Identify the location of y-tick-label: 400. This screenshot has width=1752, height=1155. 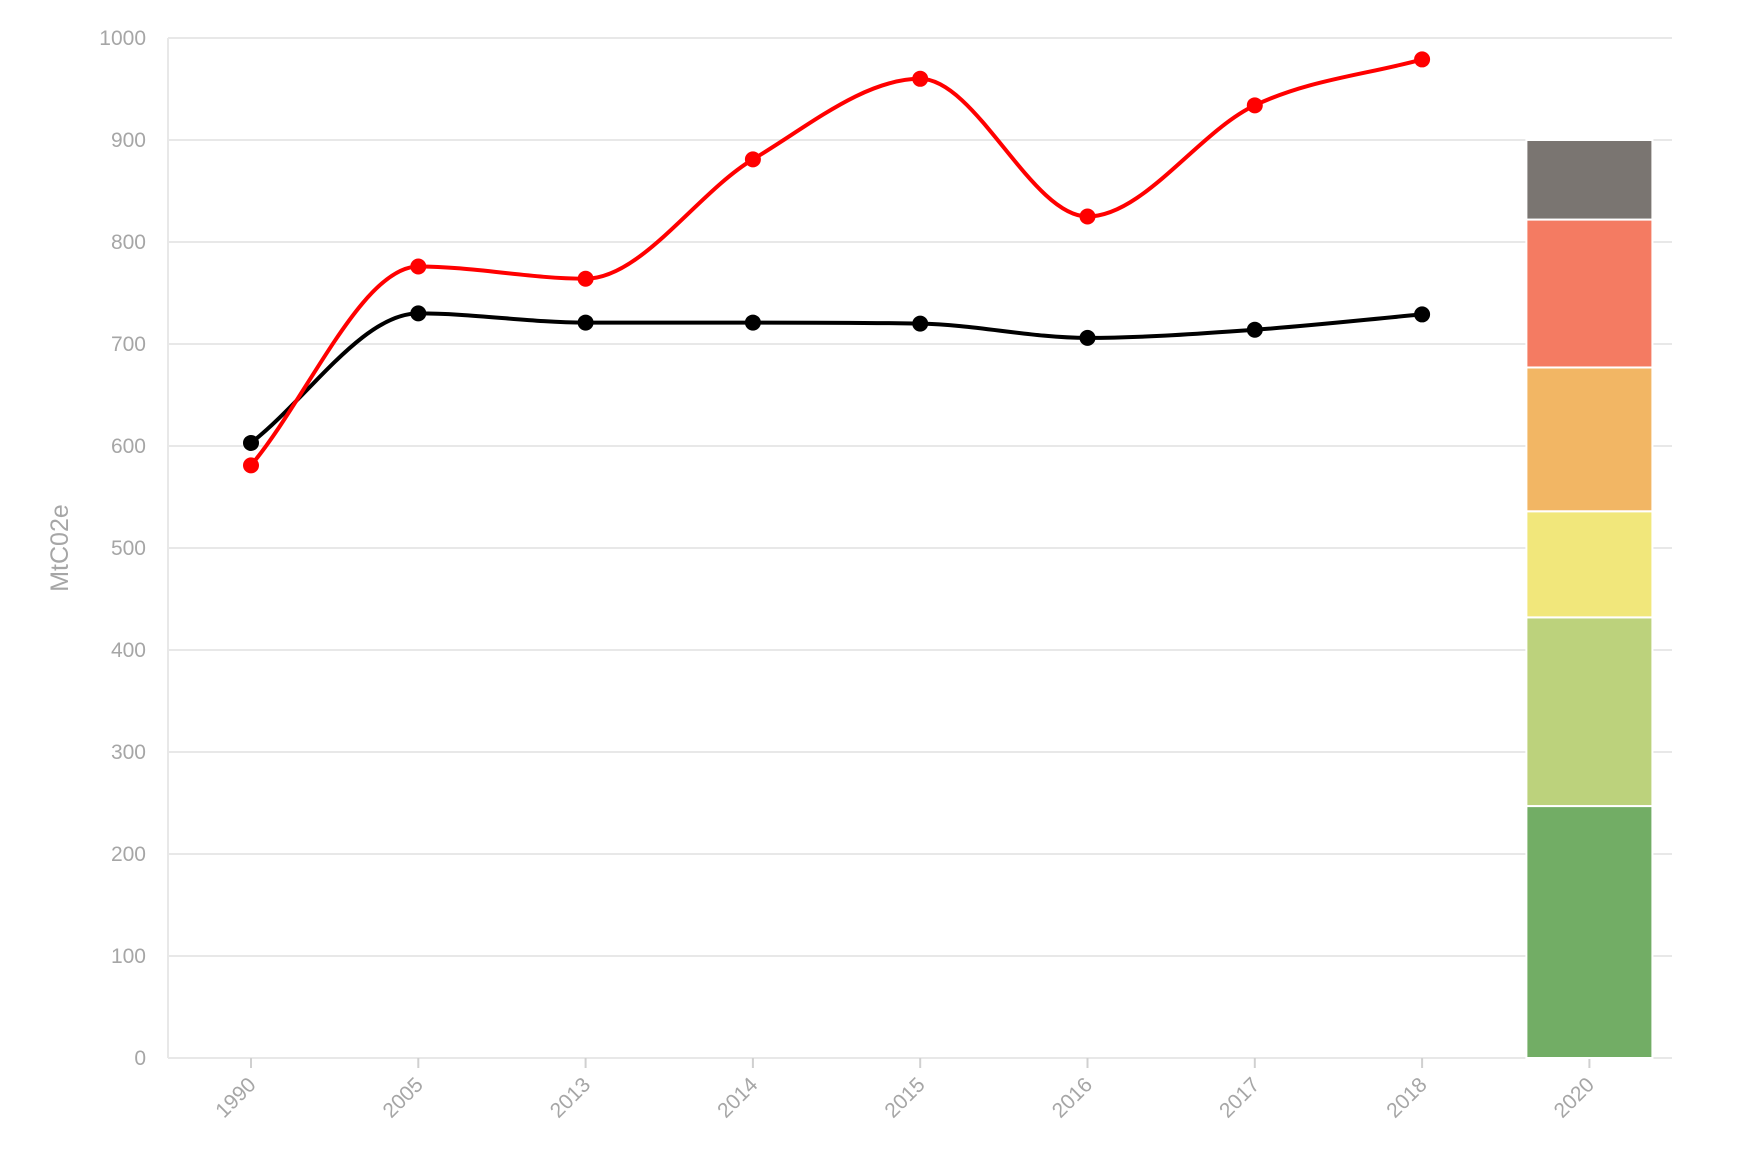
(128, 650).